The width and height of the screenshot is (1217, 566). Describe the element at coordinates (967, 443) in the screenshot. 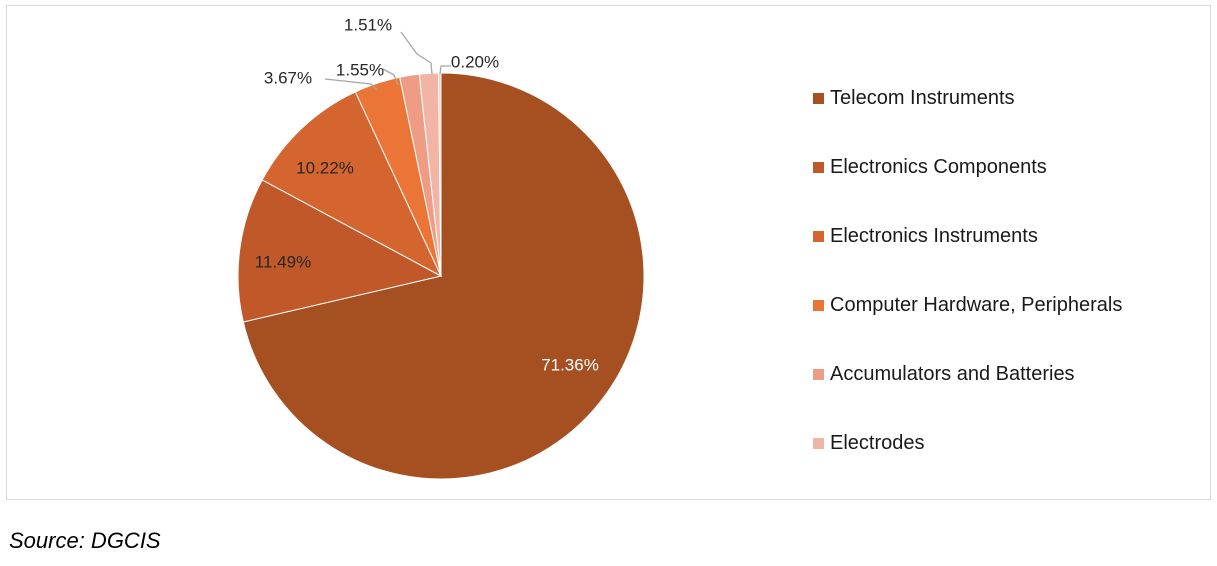

I see `legend-item: Electrodes` at that location.